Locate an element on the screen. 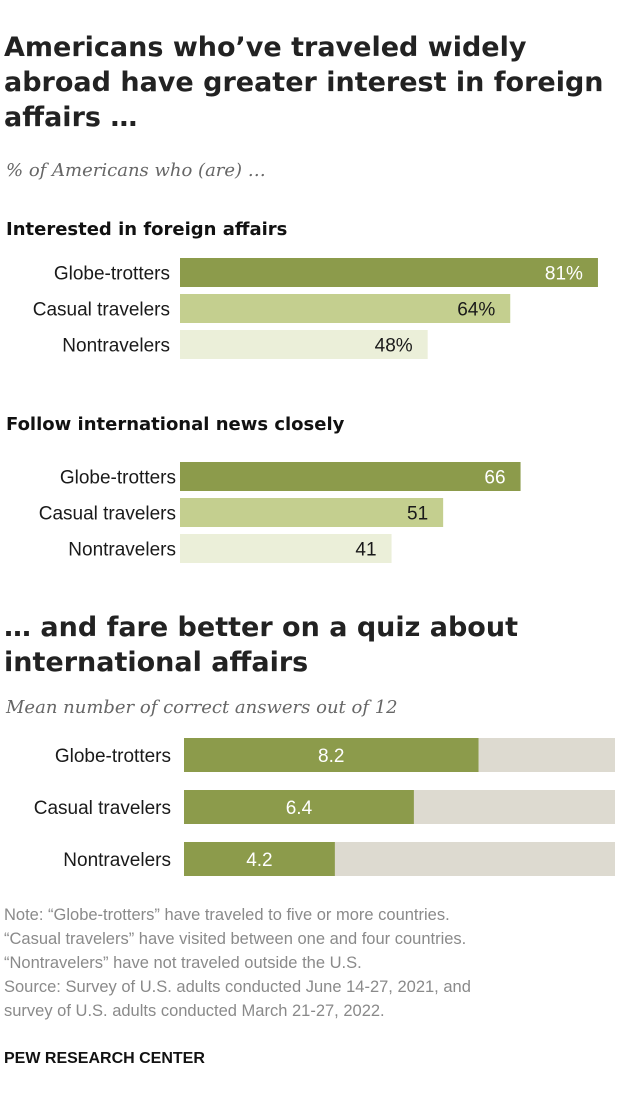 The image size is (620, 1108). value-label: 8.2 is located at coordinates (331, 756).